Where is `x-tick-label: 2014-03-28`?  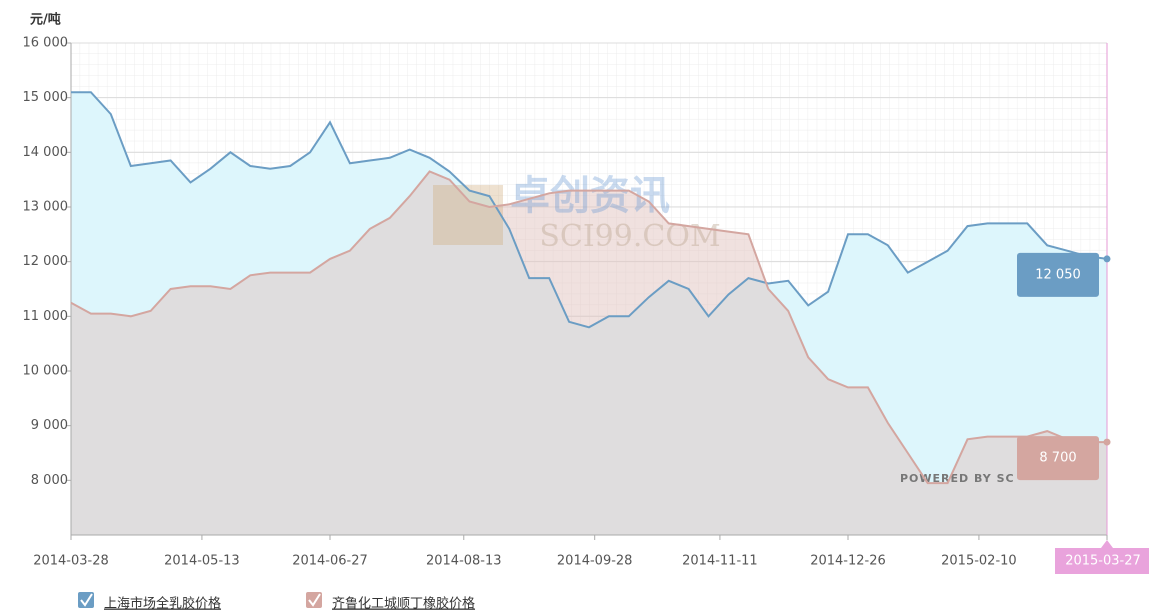
x-tick-label: 2014-03-28 is located at coordinates (71, 561).